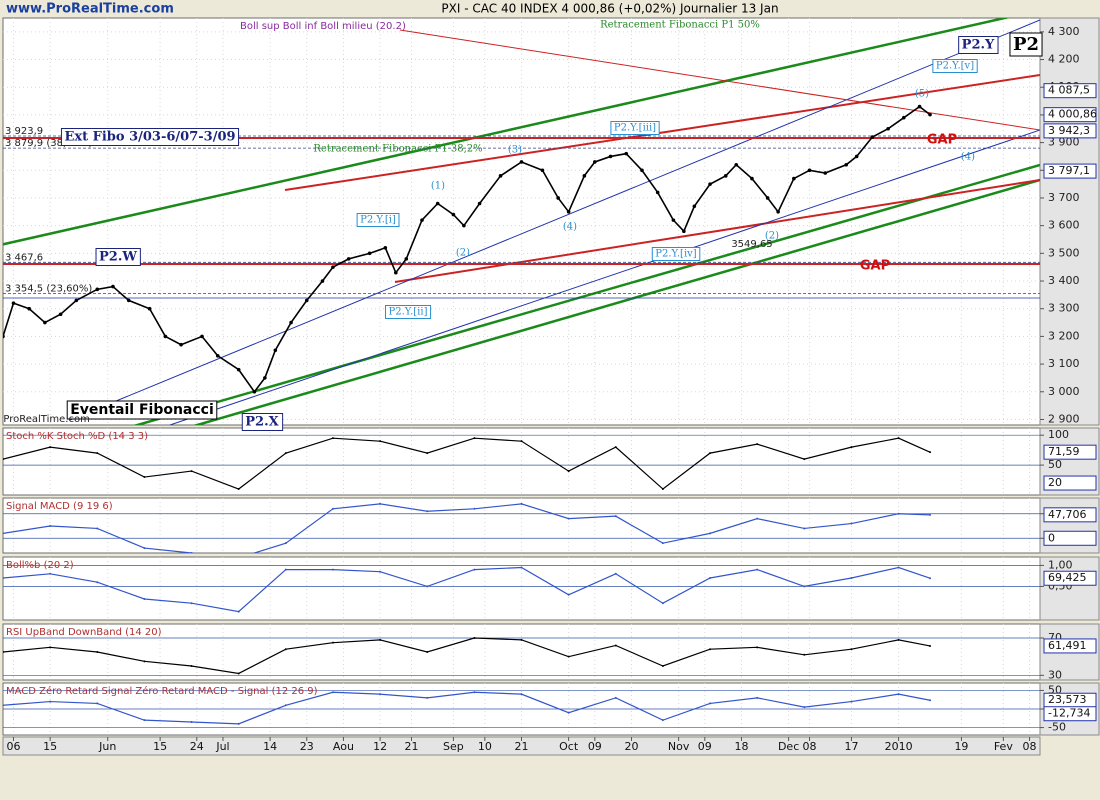 This screenshot has height=800, width=1100. Describe the element at coordinates (679, 746) in the screenshot. I see `x-tick-label: Nov` at that location.